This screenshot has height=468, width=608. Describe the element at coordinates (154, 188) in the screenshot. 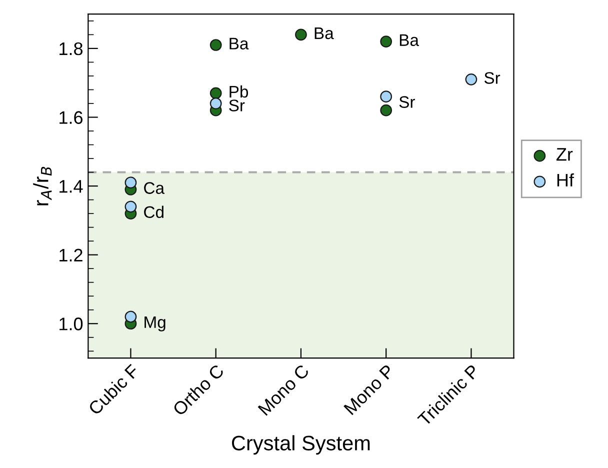

I see `annotation: Ca` at that location.